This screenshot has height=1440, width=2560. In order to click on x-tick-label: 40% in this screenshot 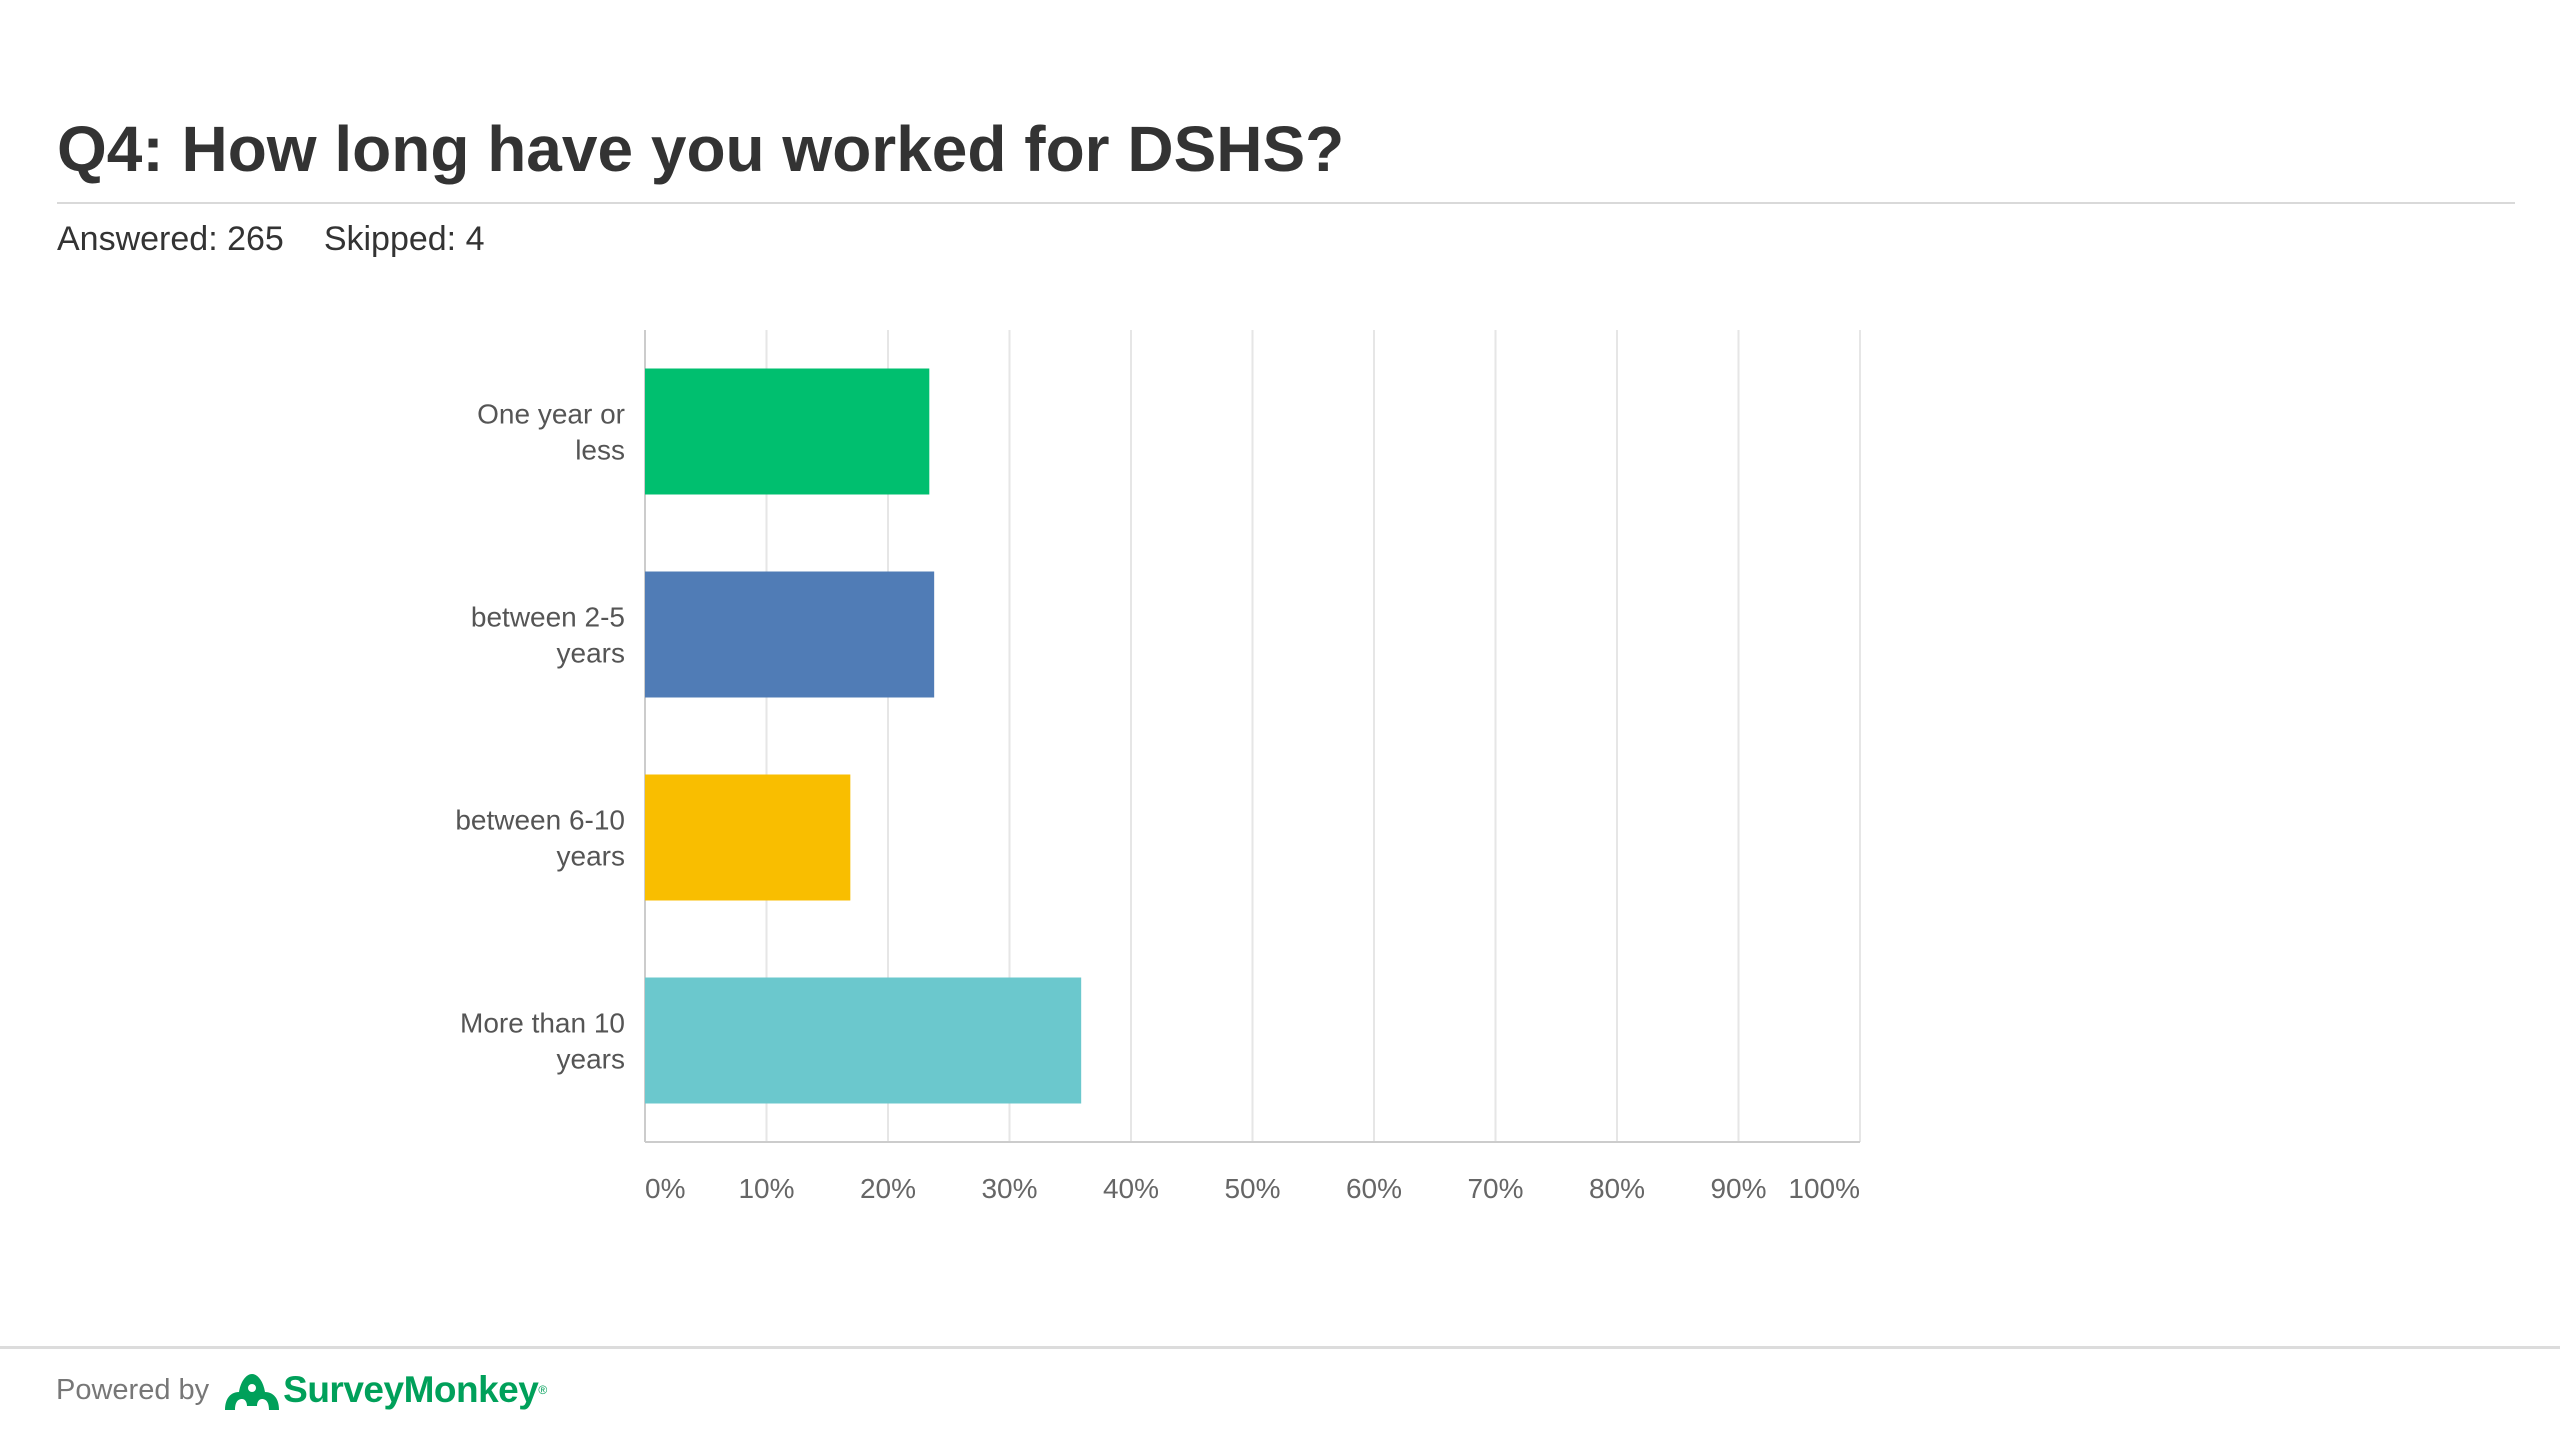, I will do `click(1131, 1188)`.